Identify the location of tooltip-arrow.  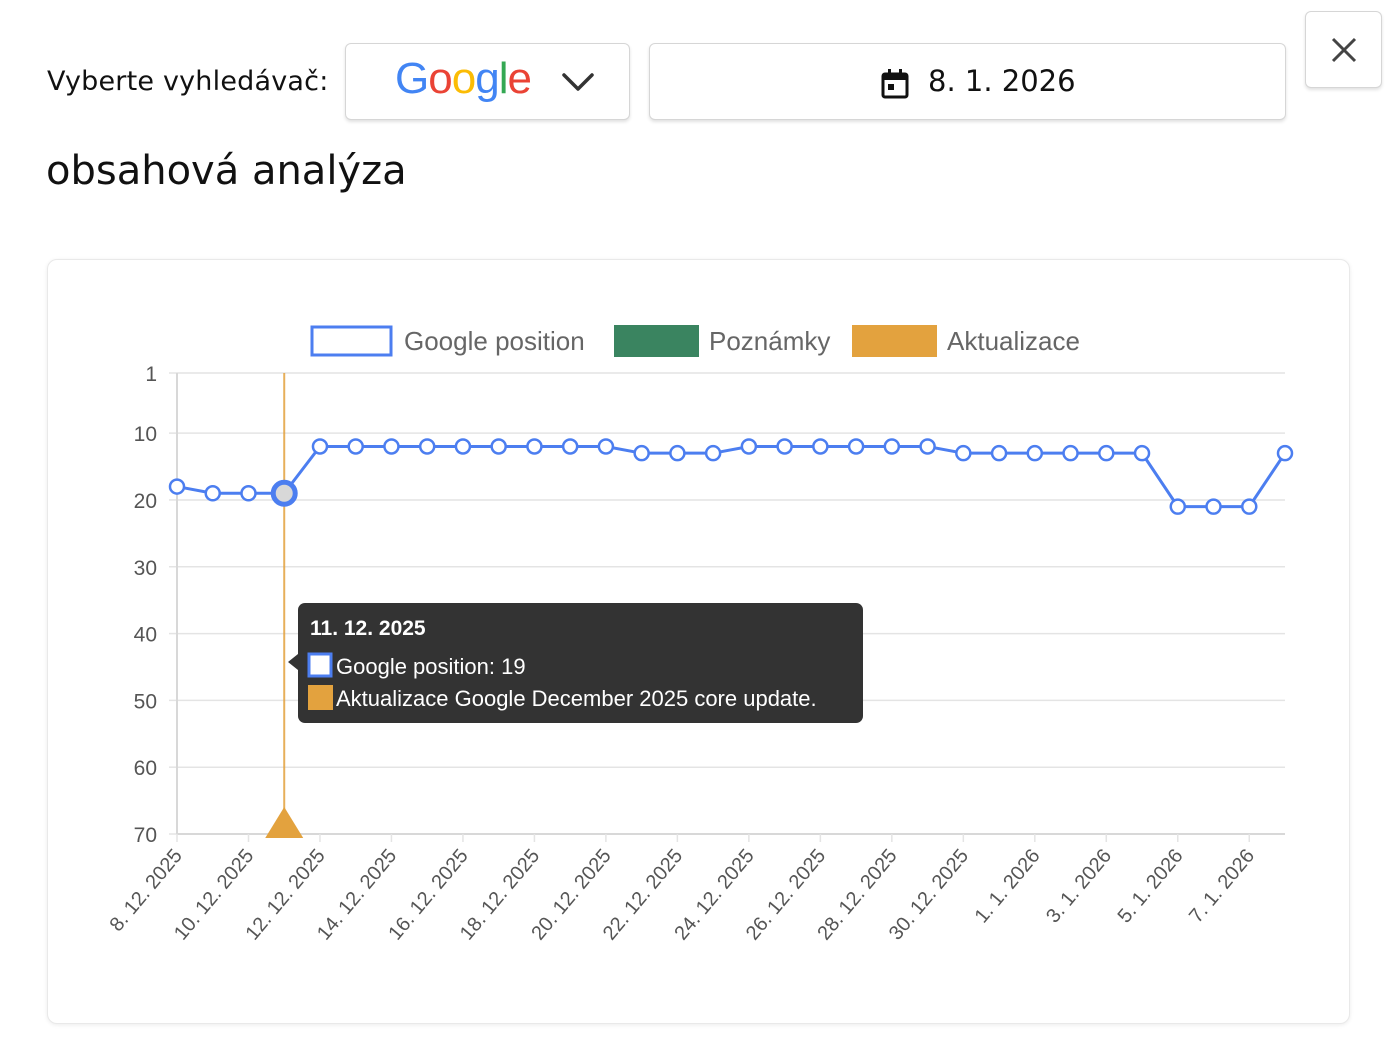
(293, 662).